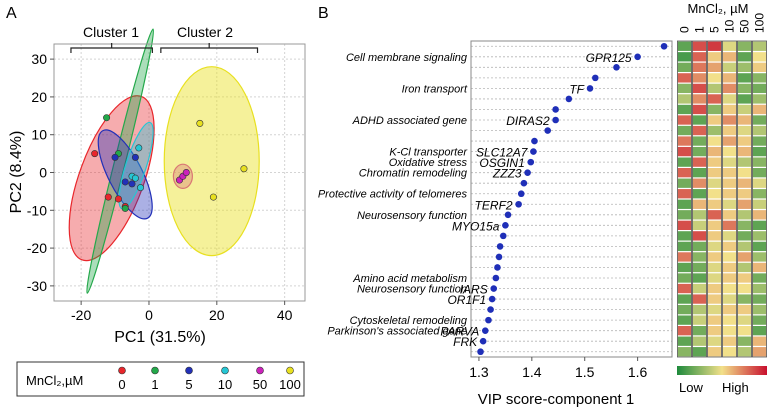 The width and height of the screenshot is (772, 410). What do you see at coordinates (39, 97) in the screenshot?
I see `pca-y-tick-label: 20` at bounding box center [39, 97].